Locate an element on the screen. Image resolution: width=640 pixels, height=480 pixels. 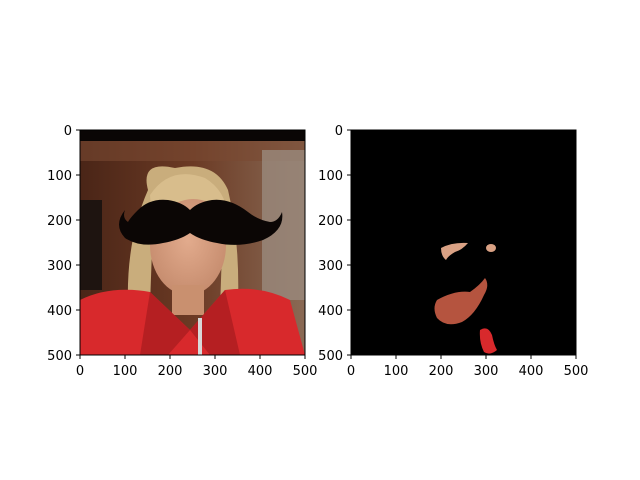
left-x-tick-label: 100 is located at coordinates (125, 371).